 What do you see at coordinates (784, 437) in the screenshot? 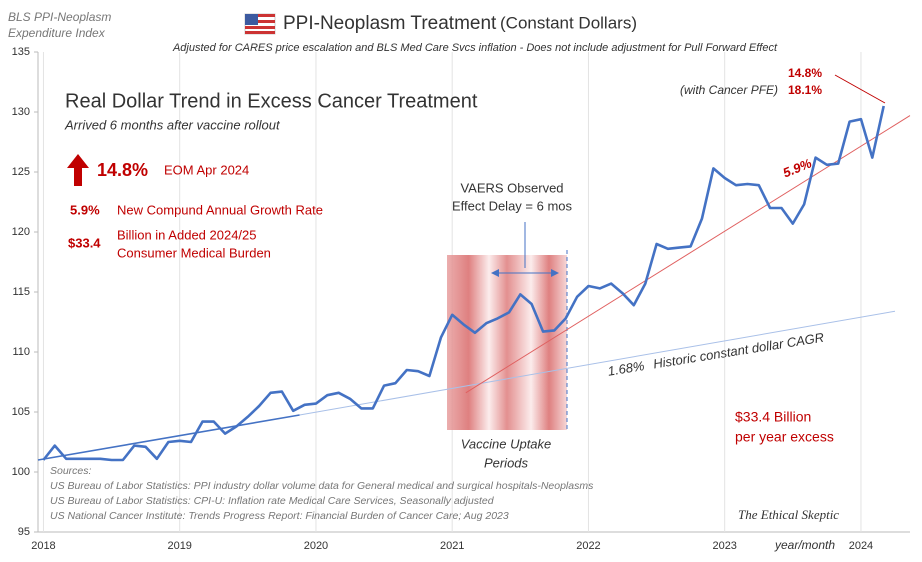
I see `excess-note: per year excess` at bounding box center [784, 437].